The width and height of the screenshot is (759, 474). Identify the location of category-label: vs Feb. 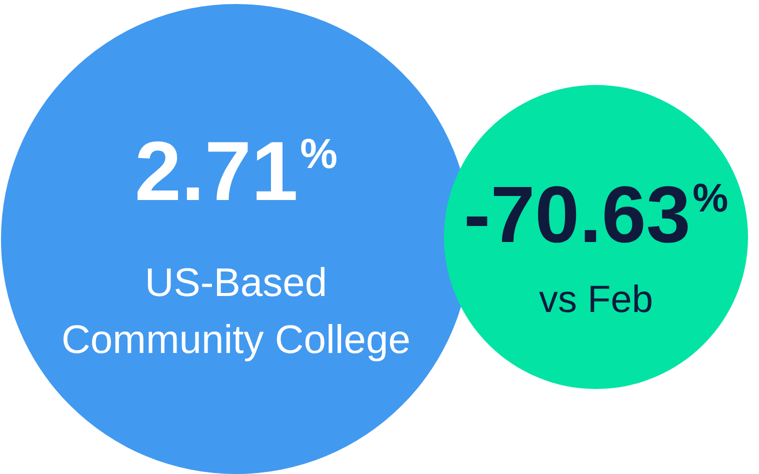
(596, 300).